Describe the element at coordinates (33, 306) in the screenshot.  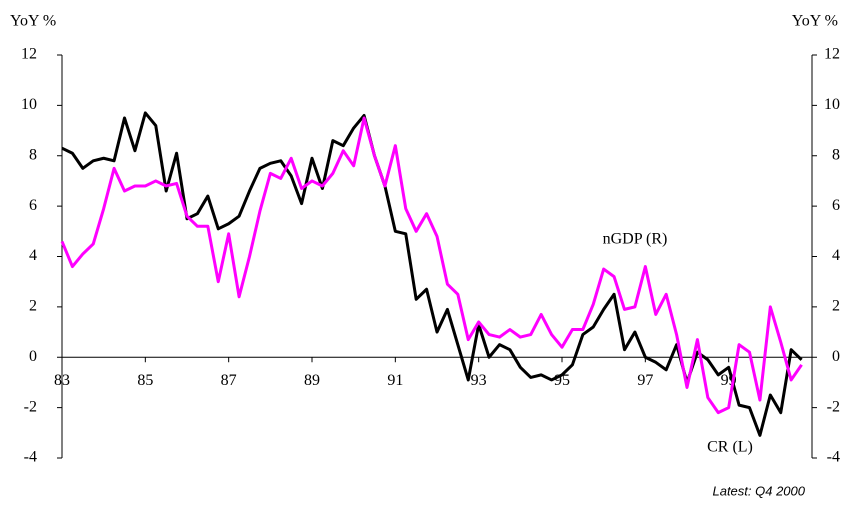
I see `y-tick-label: 2` at that location.